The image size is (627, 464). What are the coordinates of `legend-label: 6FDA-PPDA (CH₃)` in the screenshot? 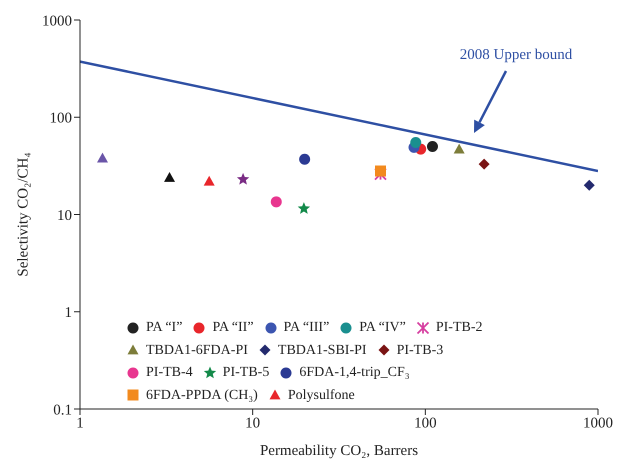 It's located at (201, 395).